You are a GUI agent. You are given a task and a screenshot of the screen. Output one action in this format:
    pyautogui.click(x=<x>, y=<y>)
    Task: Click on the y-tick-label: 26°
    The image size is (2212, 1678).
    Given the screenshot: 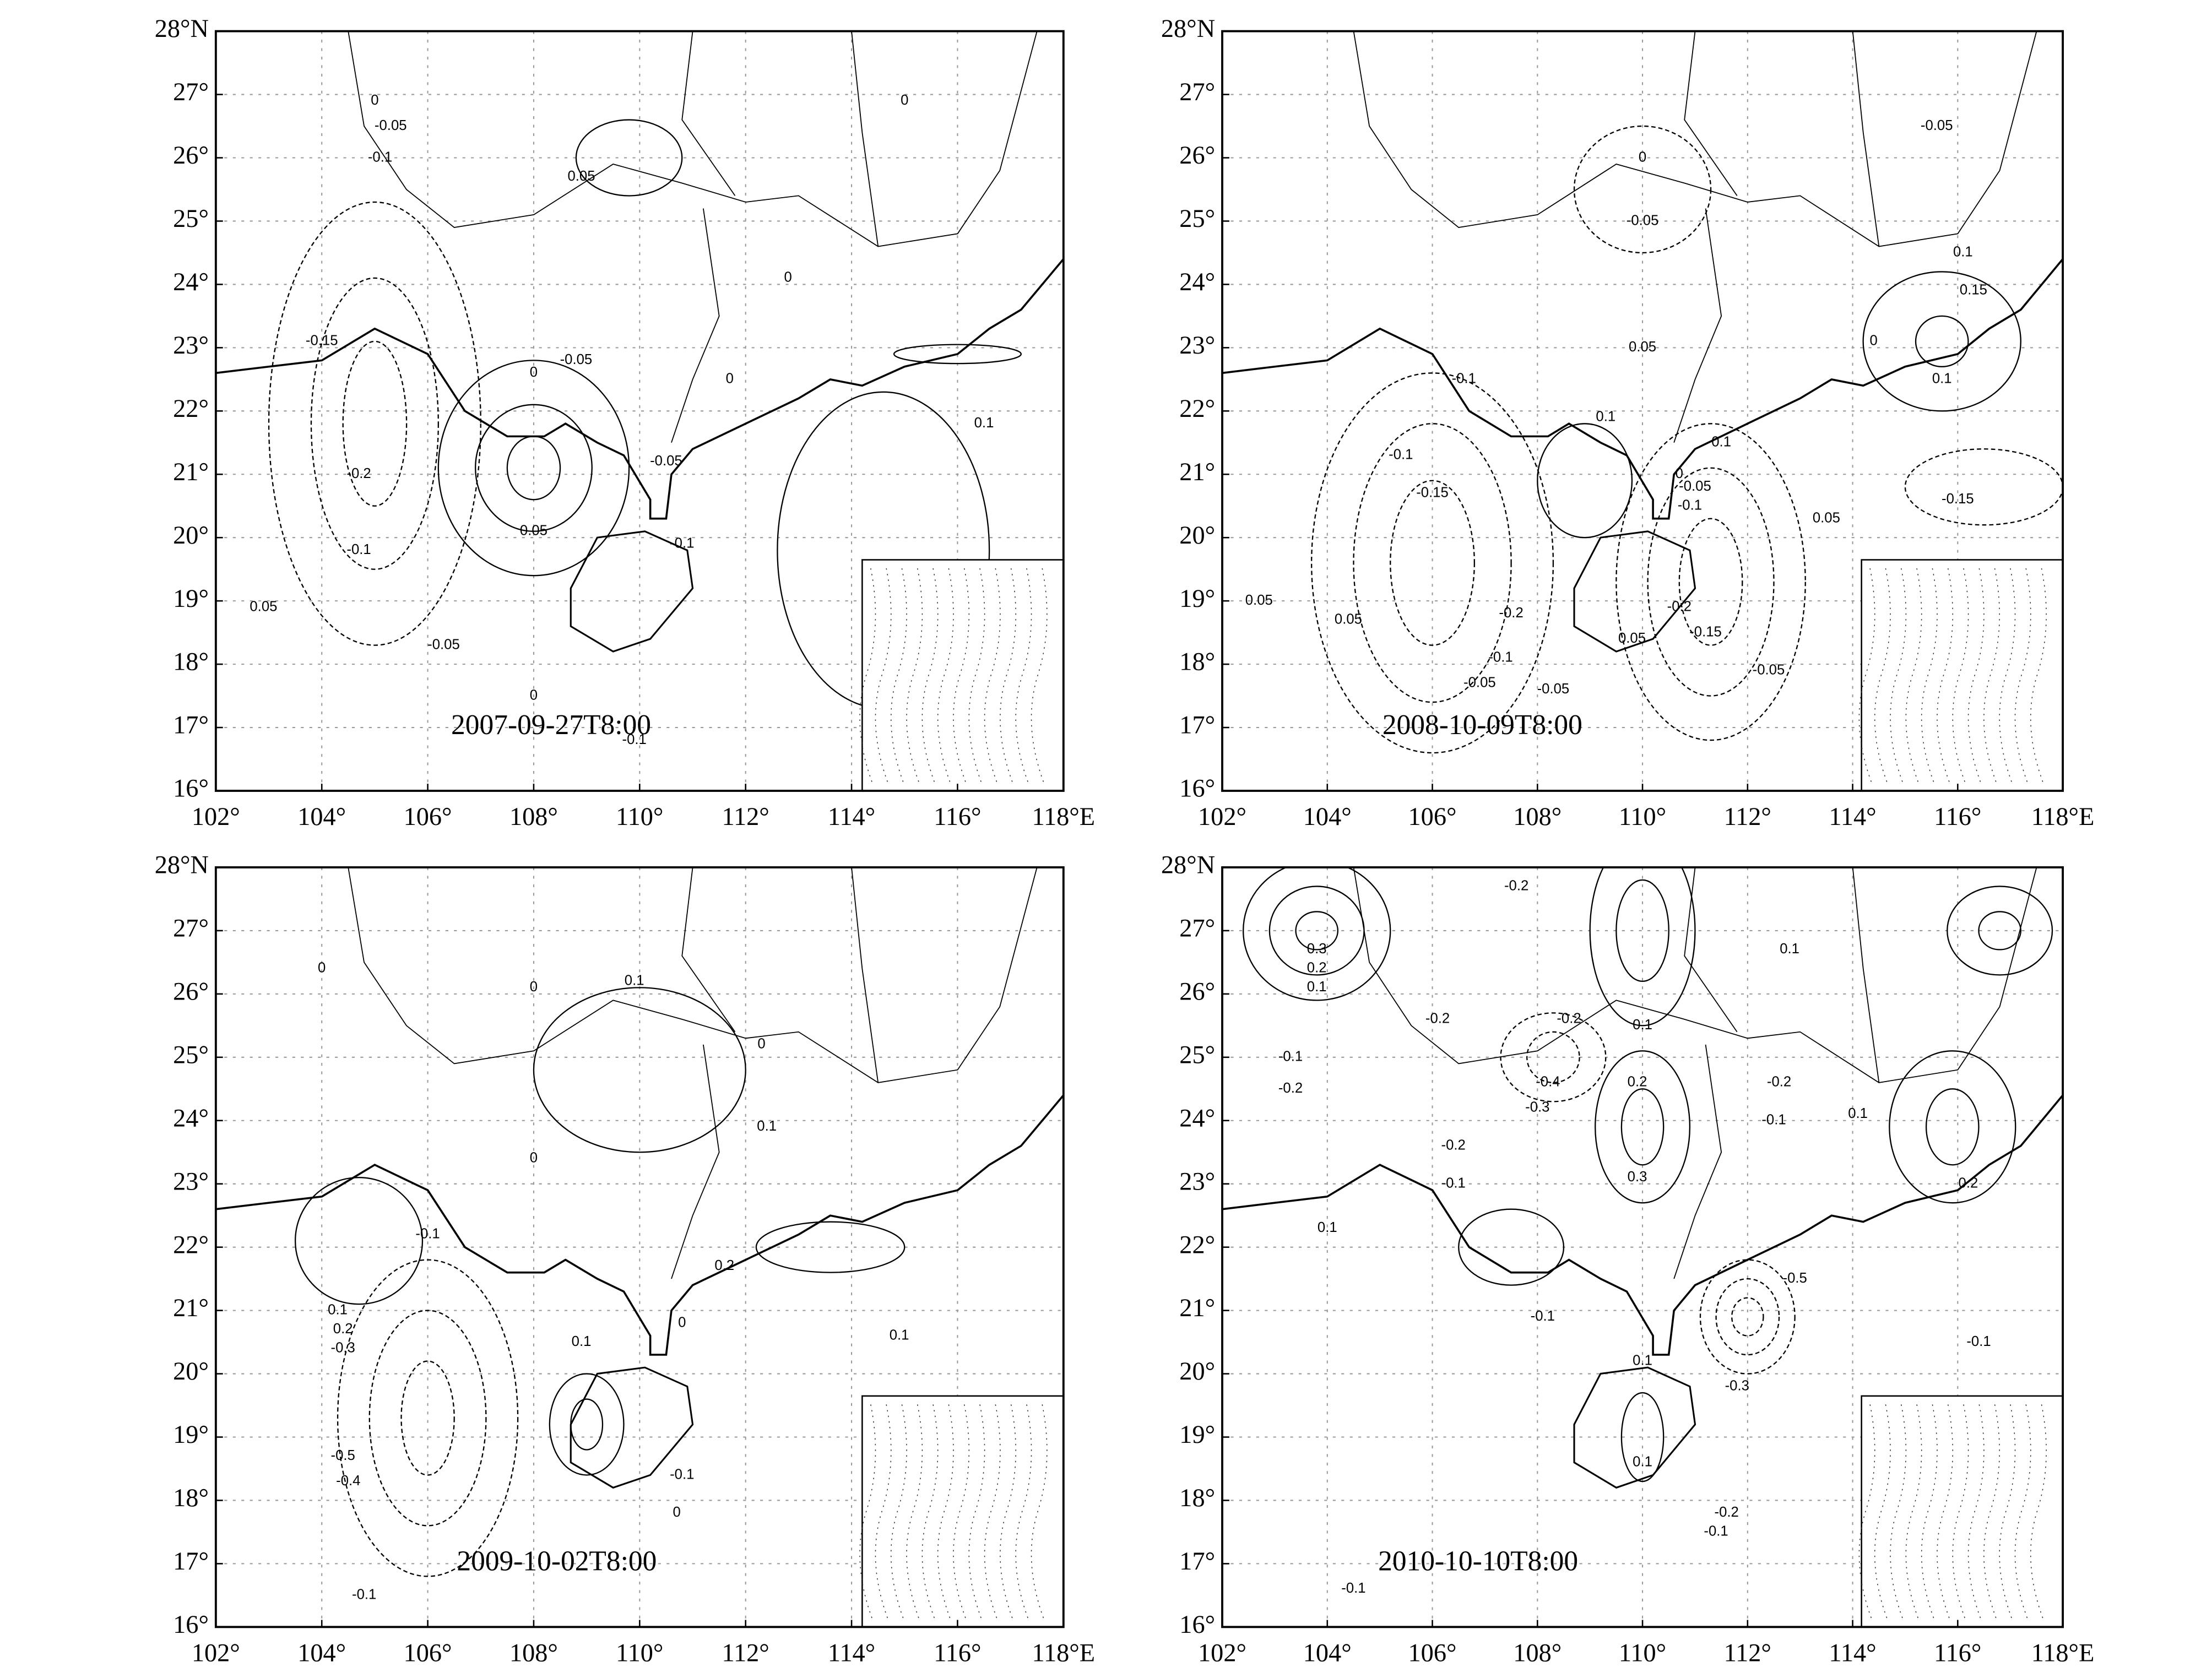 What is the action you would take?
    pyautogui.click(x=1197, y=156)
    